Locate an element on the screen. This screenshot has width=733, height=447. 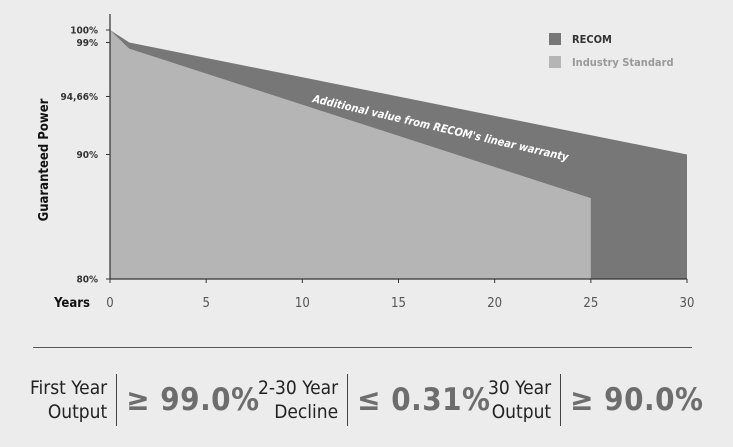
stat-decline: 2-30 Year Decline ≤ 0.31% is located at coordinates (374, 400).